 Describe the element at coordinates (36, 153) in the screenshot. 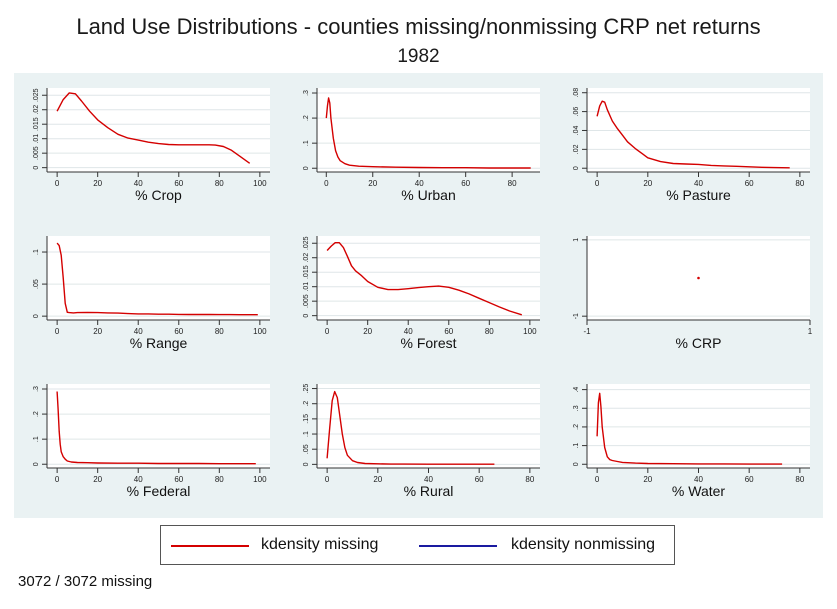

I see `y-tick-label-crop: .005` at that location.